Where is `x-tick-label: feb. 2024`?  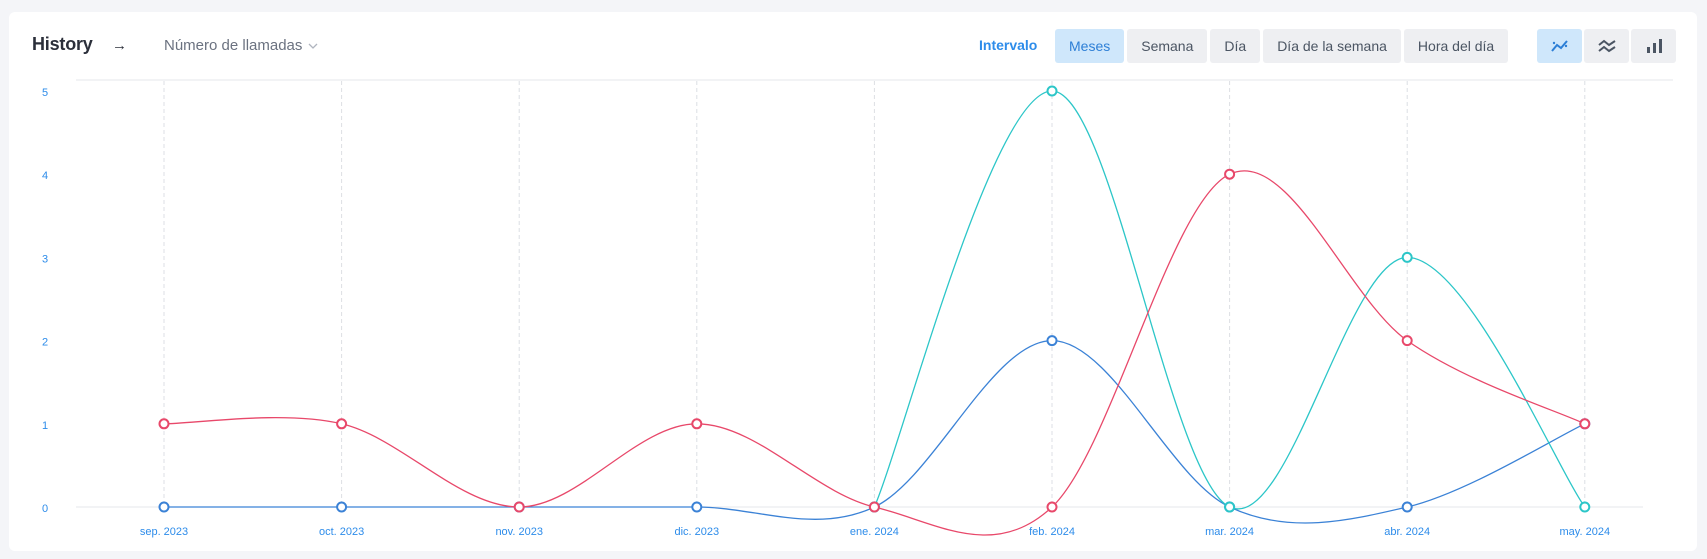 x-tick-label: feb. 2024 is located at coordinates (1052, 532).